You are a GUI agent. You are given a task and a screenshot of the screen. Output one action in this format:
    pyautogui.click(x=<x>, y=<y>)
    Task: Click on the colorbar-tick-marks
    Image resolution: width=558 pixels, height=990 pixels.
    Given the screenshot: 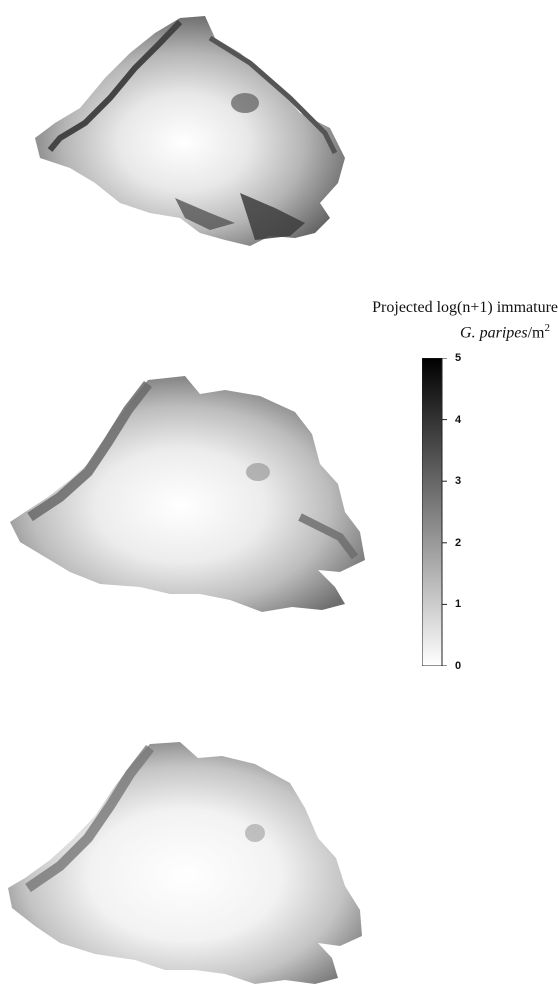 What is the action you would take?
    pyautogui.click(x=444, y=512)
    